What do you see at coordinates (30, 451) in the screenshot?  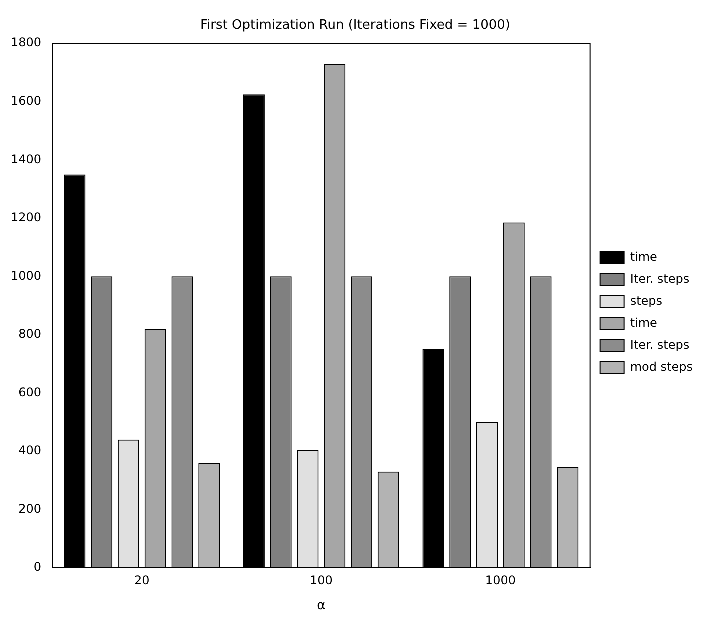 I see `y-tick-label: 400` at bounding box center [30, 451].